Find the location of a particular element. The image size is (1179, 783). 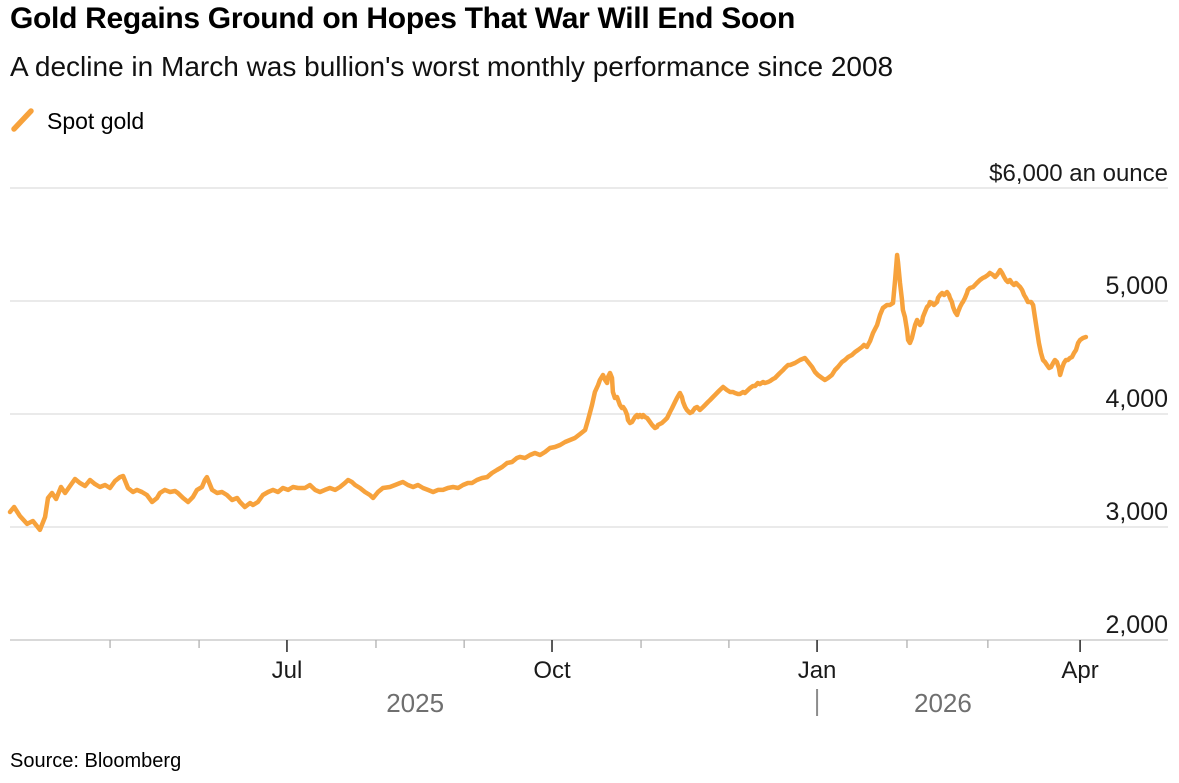

legend-line-swatch-icon is located at coordinates (22, 120).